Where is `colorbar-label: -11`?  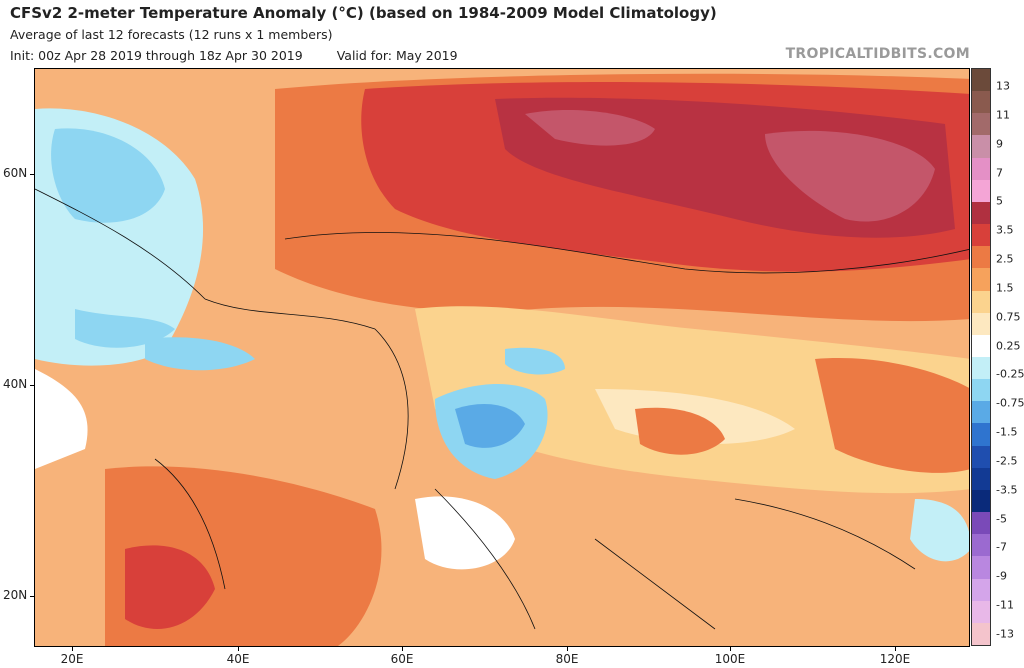
colorbar-label: -11 is located at coordinates (1005, 605).